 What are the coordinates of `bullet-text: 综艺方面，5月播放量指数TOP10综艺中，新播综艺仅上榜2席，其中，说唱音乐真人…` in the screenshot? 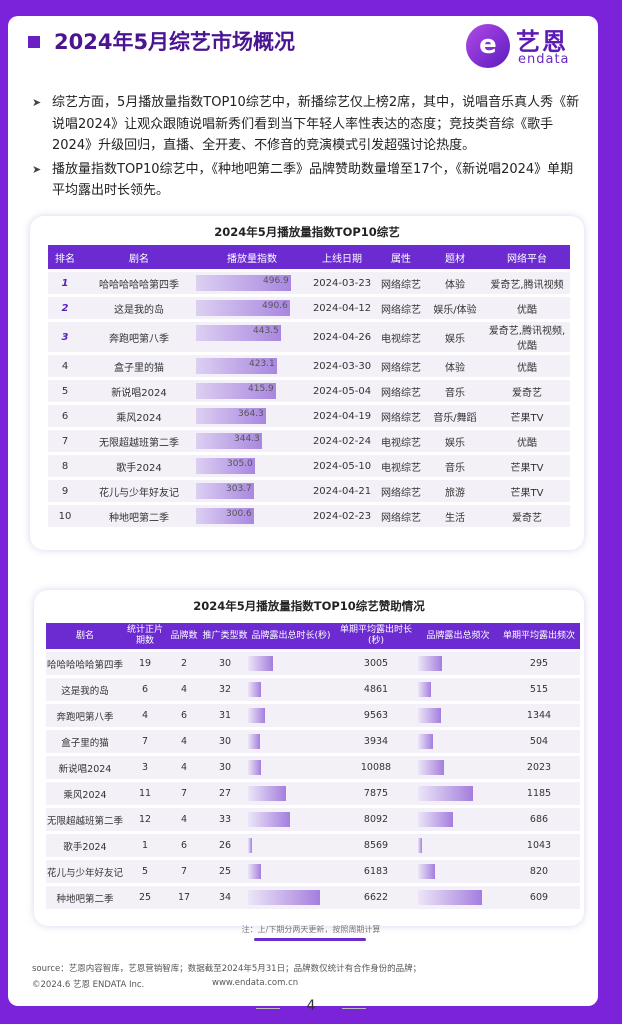 It's located at (316, 124).